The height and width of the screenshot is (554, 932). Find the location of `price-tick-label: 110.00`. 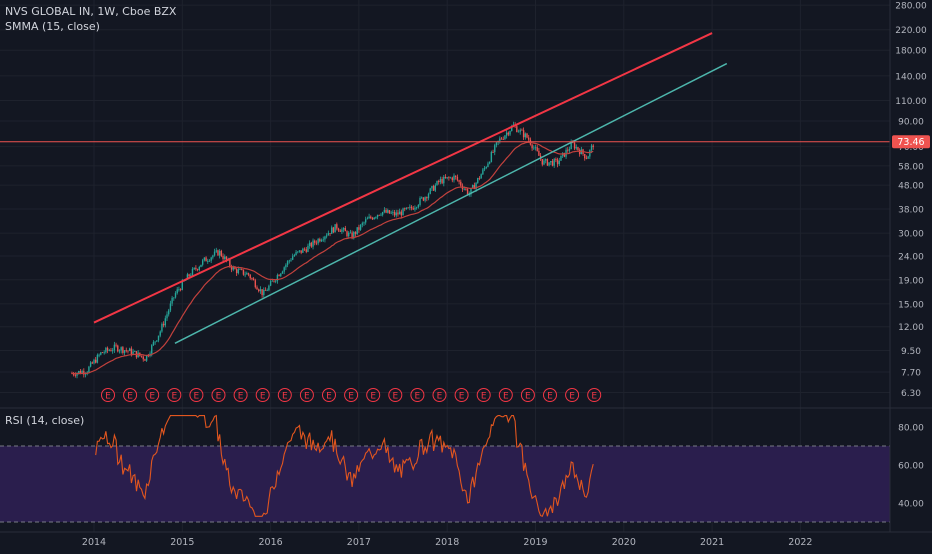

price-tick-label: 110.00 is located at coordinates (911, 102).